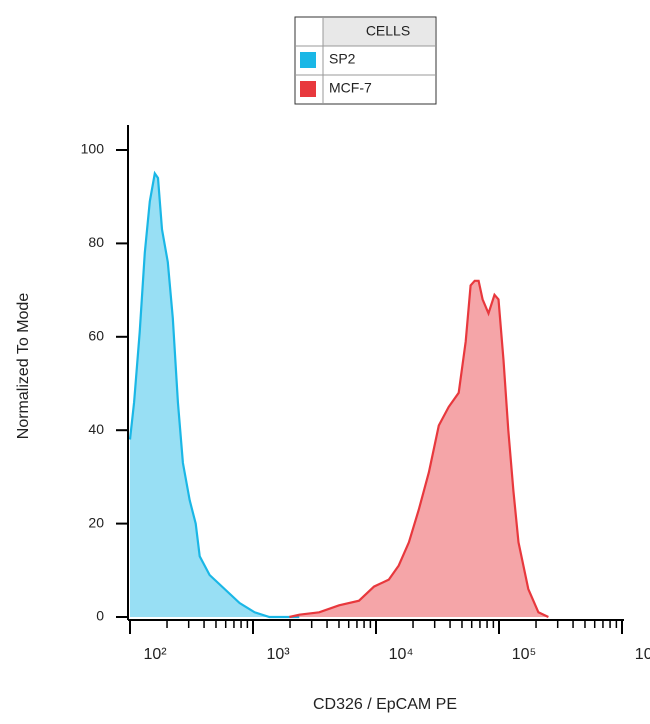 Image resolution: width=650 pixels, height=724 pixels. Describe the element at coordinates (278, 654) in the screenshot. I see `x-tick-label: 10³` at that location.